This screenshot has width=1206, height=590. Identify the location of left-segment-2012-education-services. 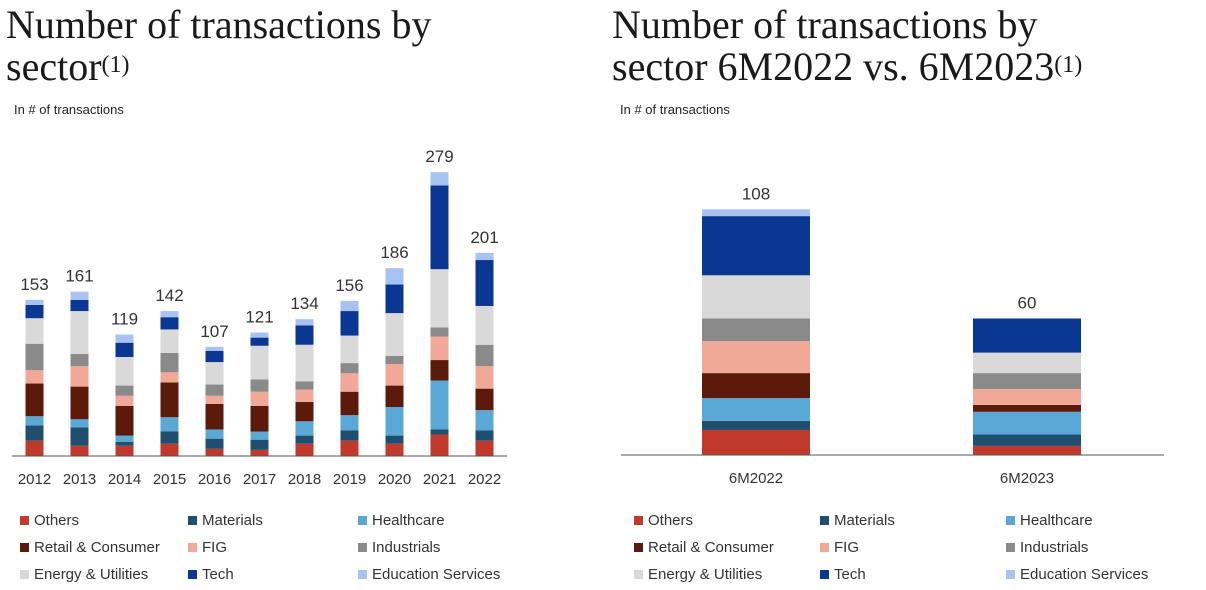
(34, 302).